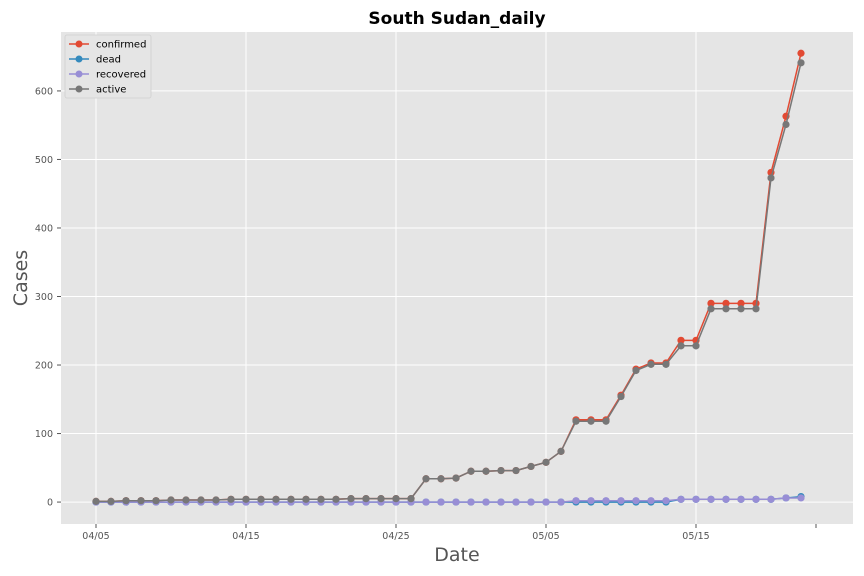 Image resolution: width=864 pixels, height=576 pixels. I want to click on y-tick-label: 200, so click(44, 366).